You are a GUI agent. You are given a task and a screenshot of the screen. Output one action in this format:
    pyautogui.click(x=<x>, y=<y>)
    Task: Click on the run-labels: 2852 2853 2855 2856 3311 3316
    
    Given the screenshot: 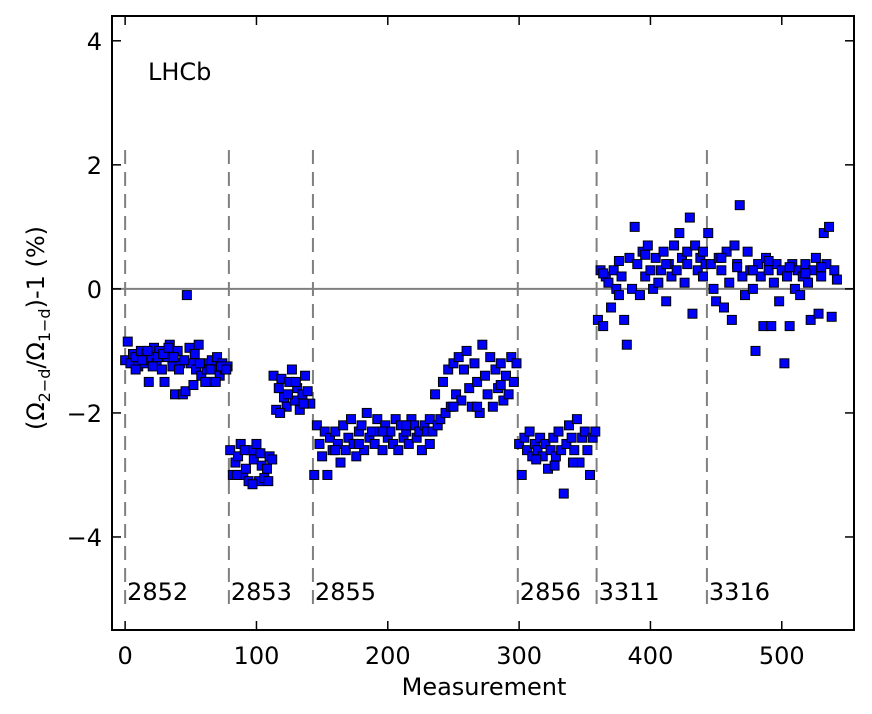 What is the action you would take?
    pyautogui.click(x=448, y=592)
    